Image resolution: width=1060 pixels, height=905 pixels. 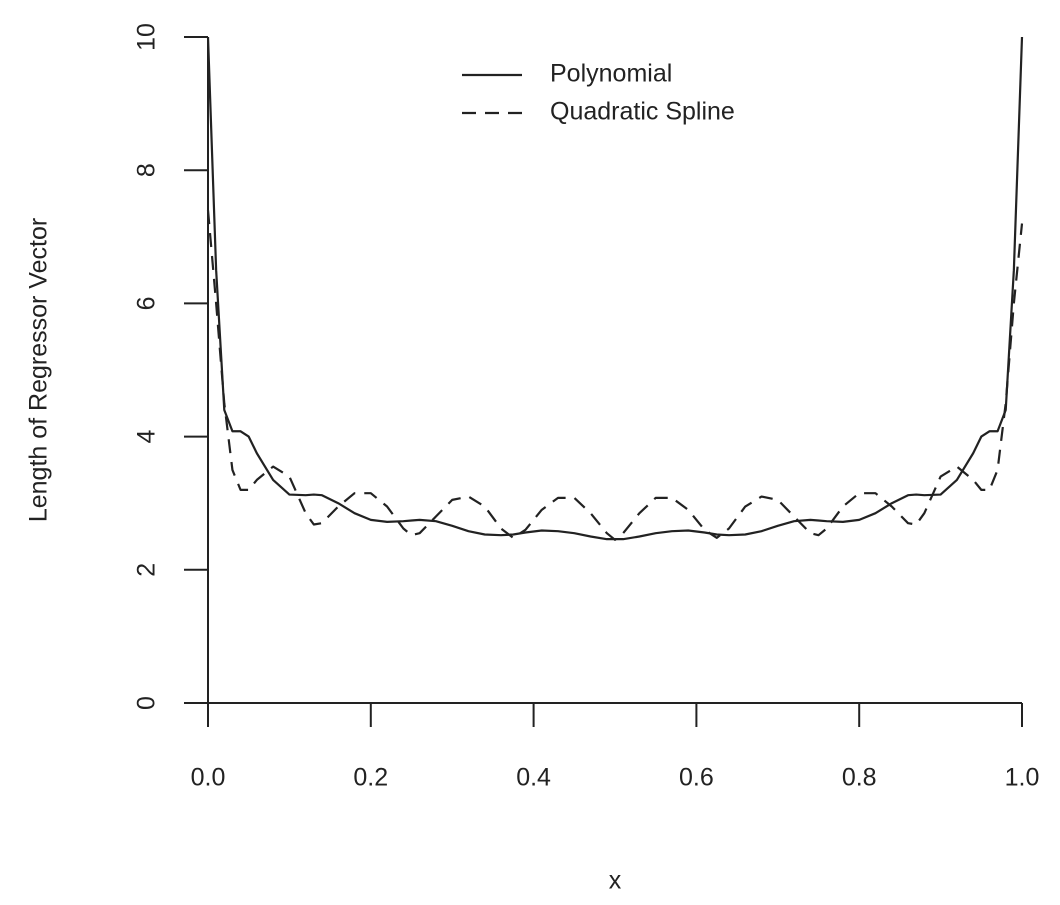 What do you see at coordinates (533, 778) in the screenshot?
I see `x-tick-label: 0.4` at bounding box center [533, 778].